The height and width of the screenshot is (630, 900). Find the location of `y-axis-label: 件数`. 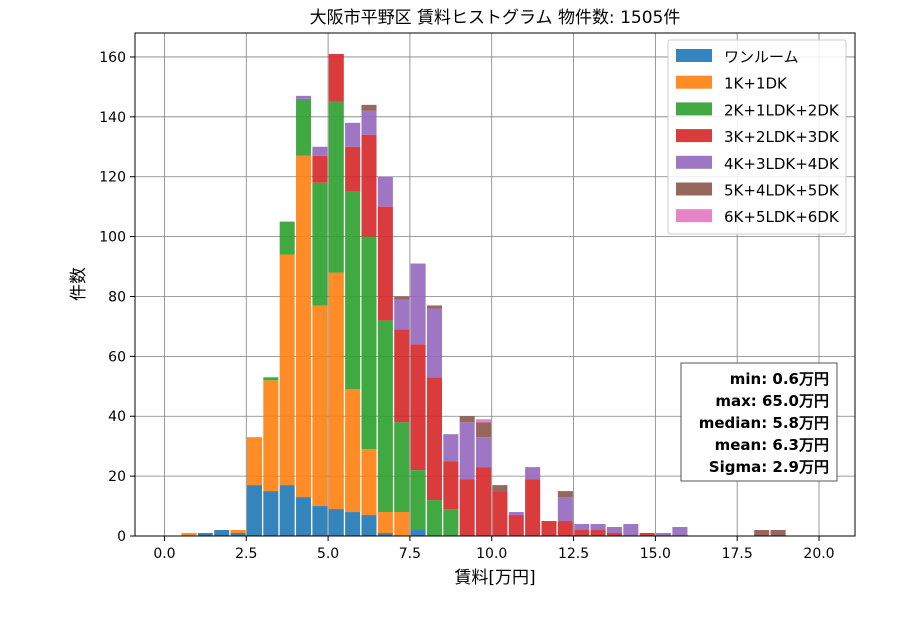

y-axis-label: 件数 is located at coordinates (79, 284).